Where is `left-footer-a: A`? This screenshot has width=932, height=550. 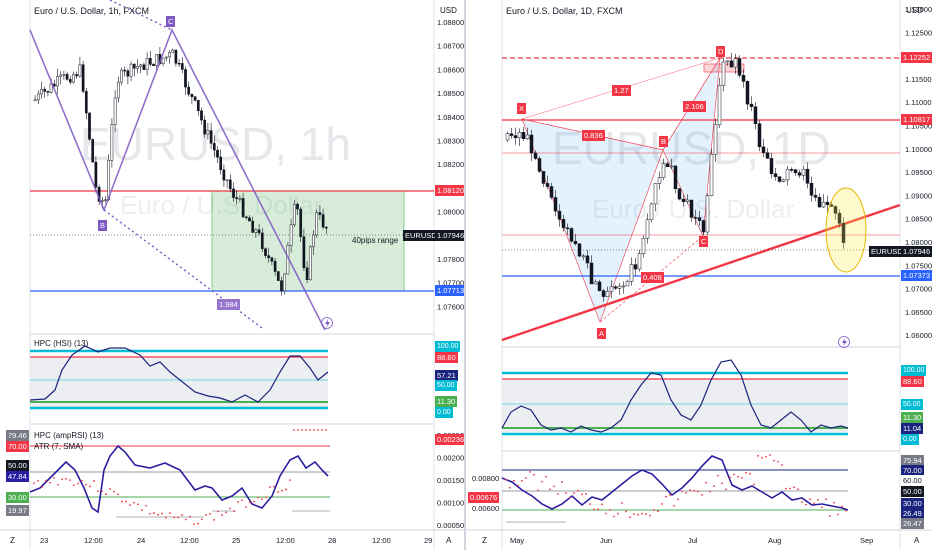
left-footer-a: A is located at coordinates (449, 540).